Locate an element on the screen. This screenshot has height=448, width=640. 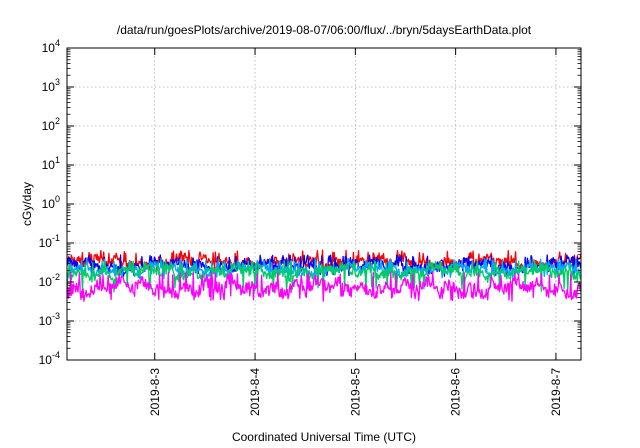
x-tick-label: 2019-8-4 is located at coordinates (255, 392).